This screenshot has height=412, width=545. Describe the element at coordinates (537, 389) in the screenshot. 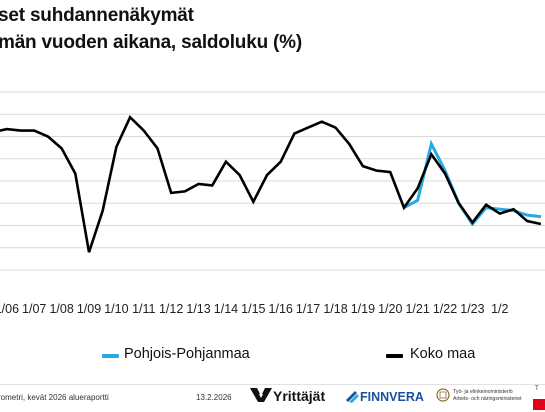

I see `red-partial-logo-text: T` at that location.